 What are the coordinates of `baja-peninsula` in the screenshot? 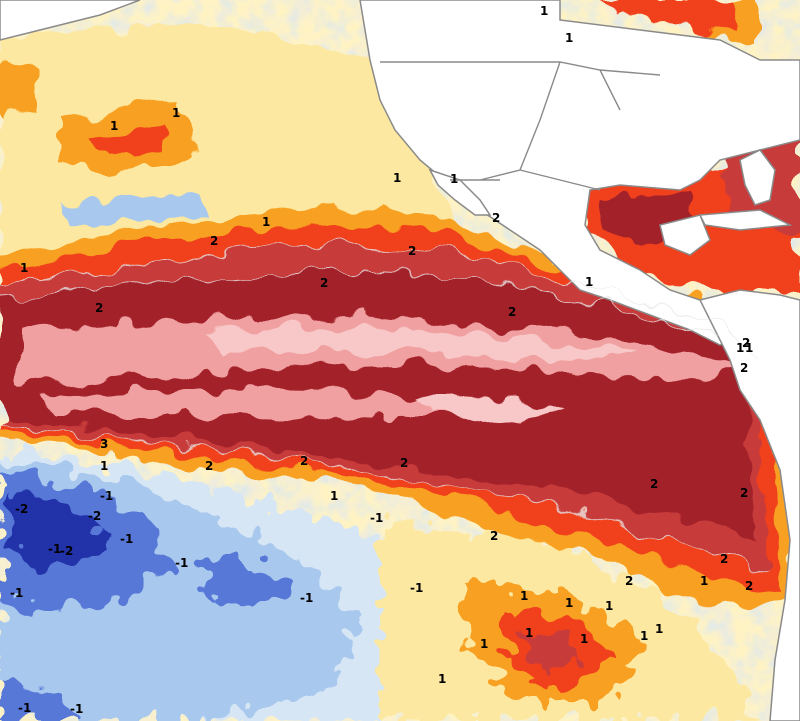 It's located at (460, 192).